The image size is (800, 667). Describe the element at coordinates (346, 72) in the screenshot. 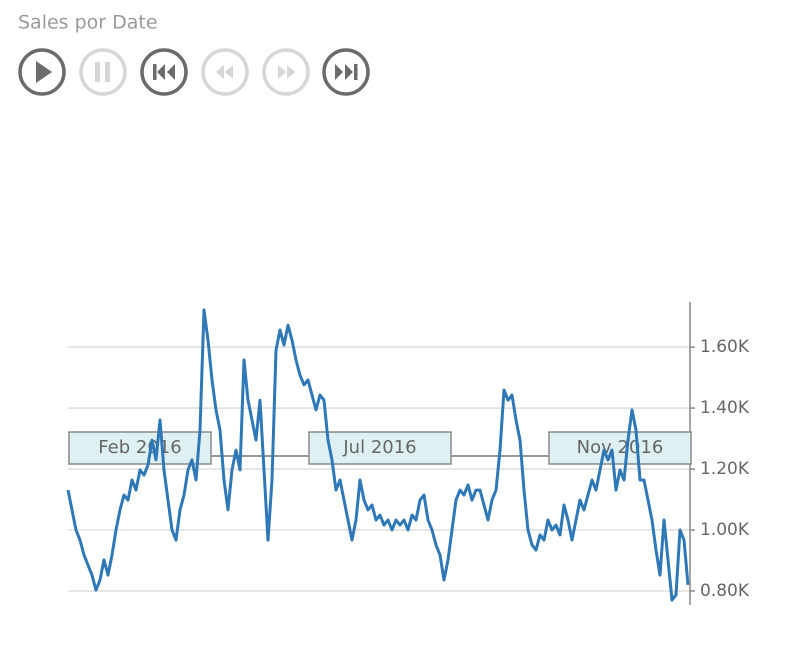

I see `last-button` at that location.